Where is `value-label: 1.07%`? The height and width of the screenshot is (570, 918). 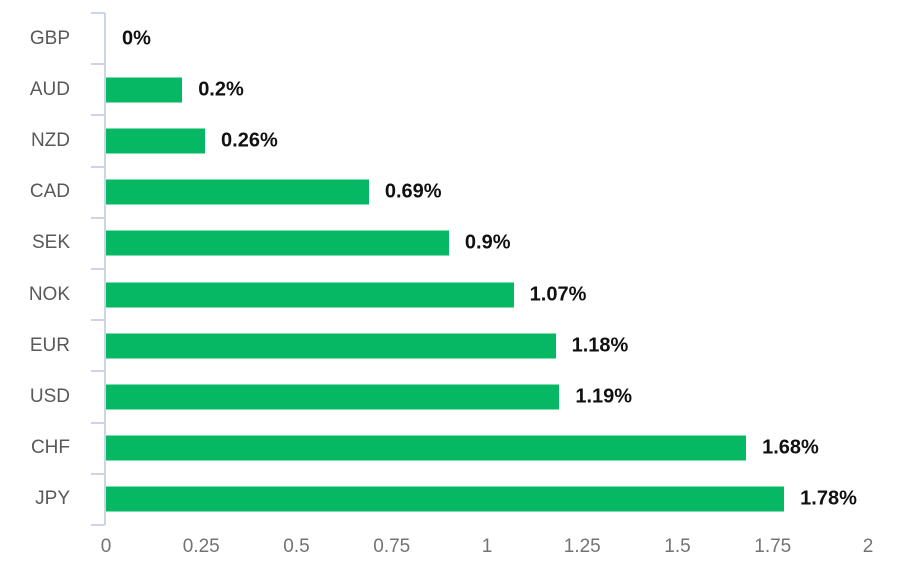 value-label: 1.07% is located at coordinates (558, 294).